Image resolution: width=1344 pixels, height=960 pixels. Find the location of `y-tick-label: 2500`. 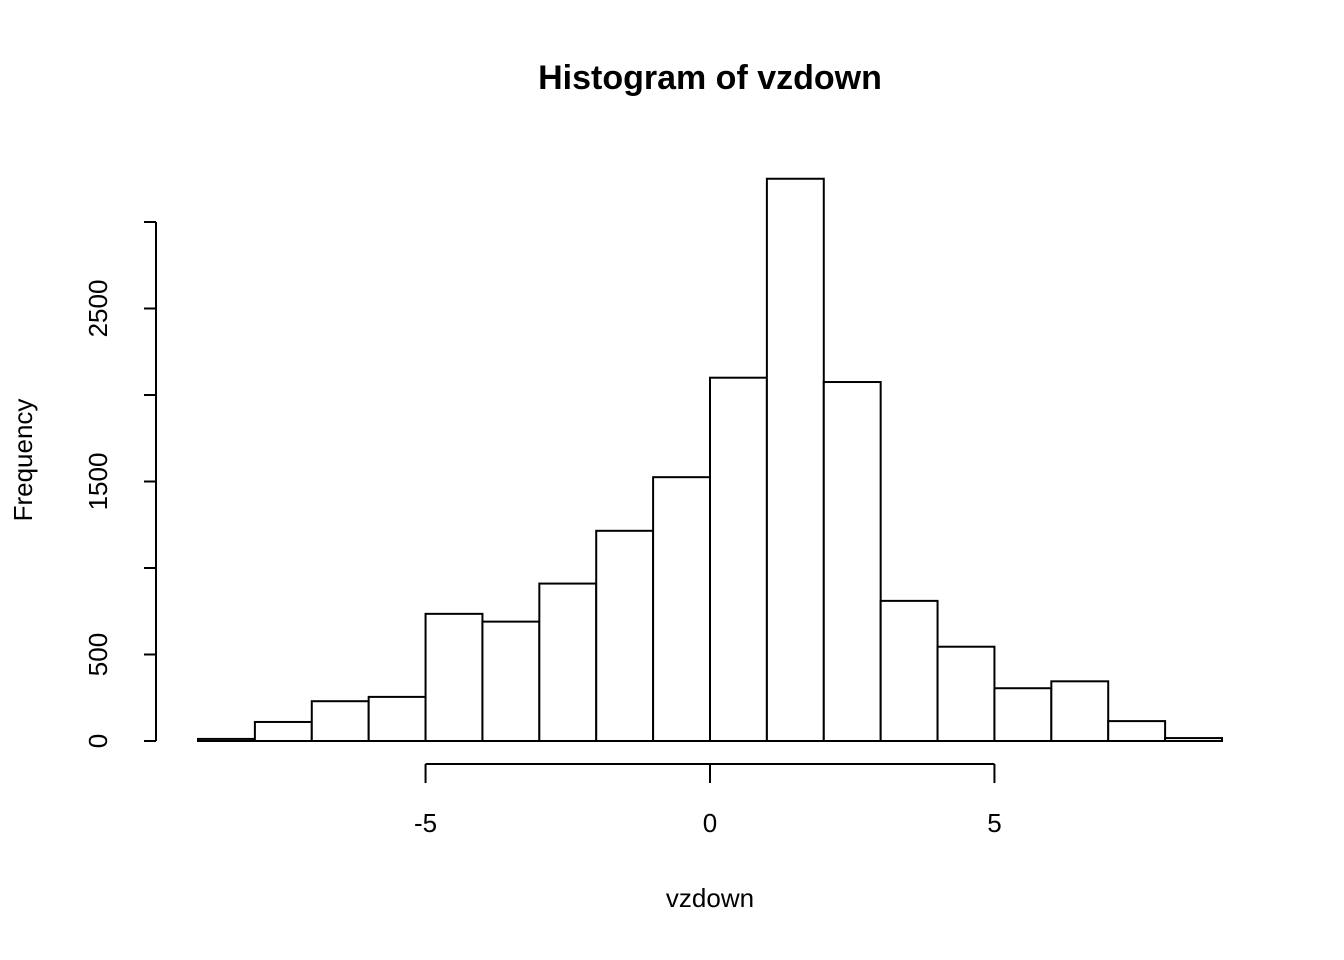

y-tick-label: 2500 is located at coordinates (98, 309).